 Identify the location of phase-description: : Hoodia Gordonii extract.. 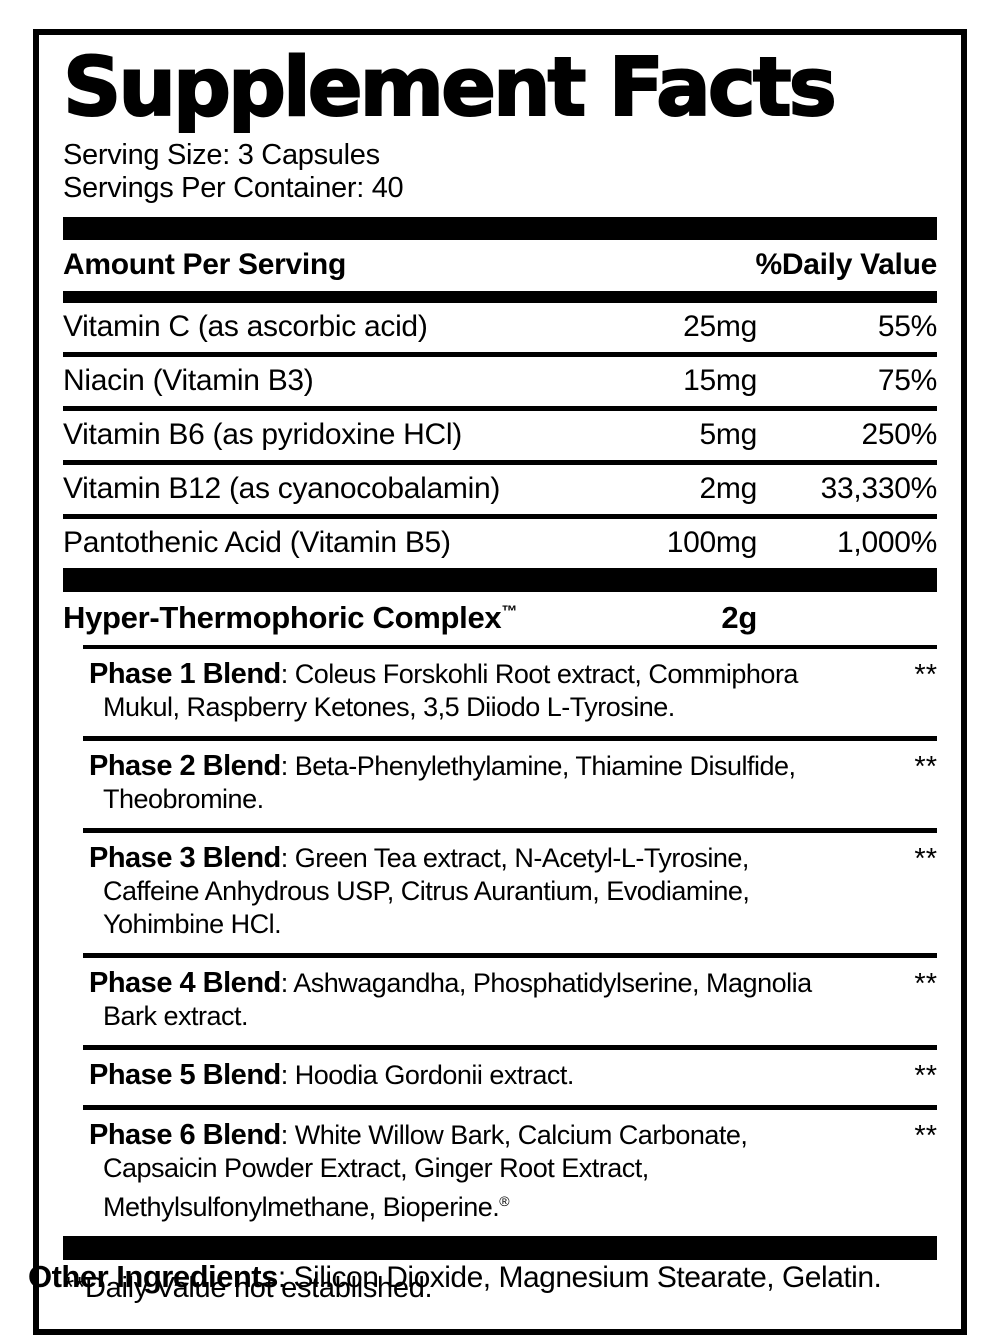
(427, 1074).